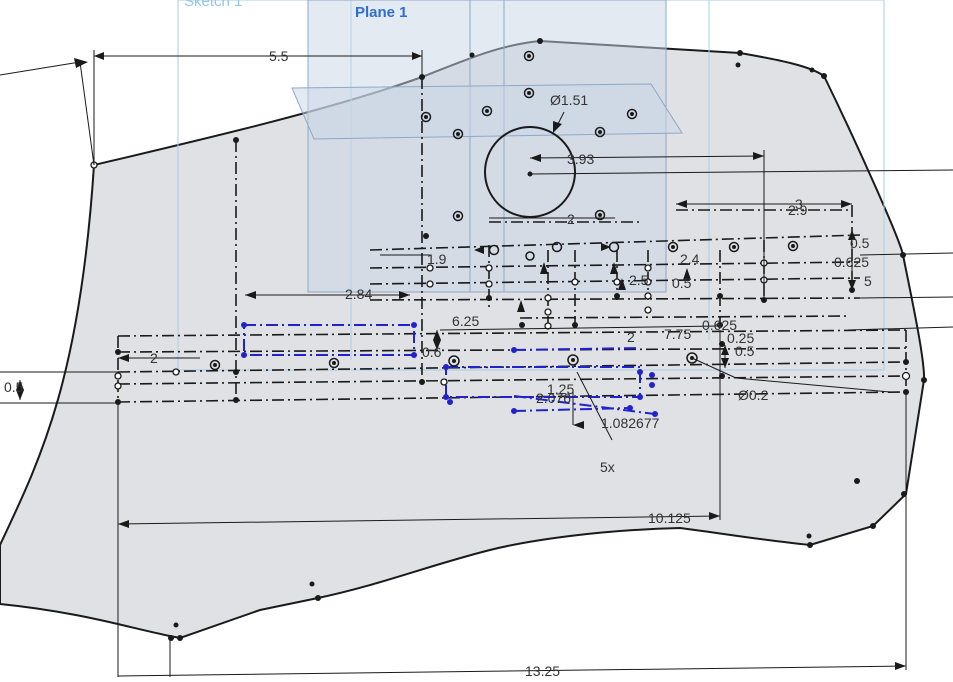 This screenshot has width=953, height=682. What do you see at coordinates (154, 358) in the screenshot?
I see `dim-2-left: 2` at bounding box center [154, 358].